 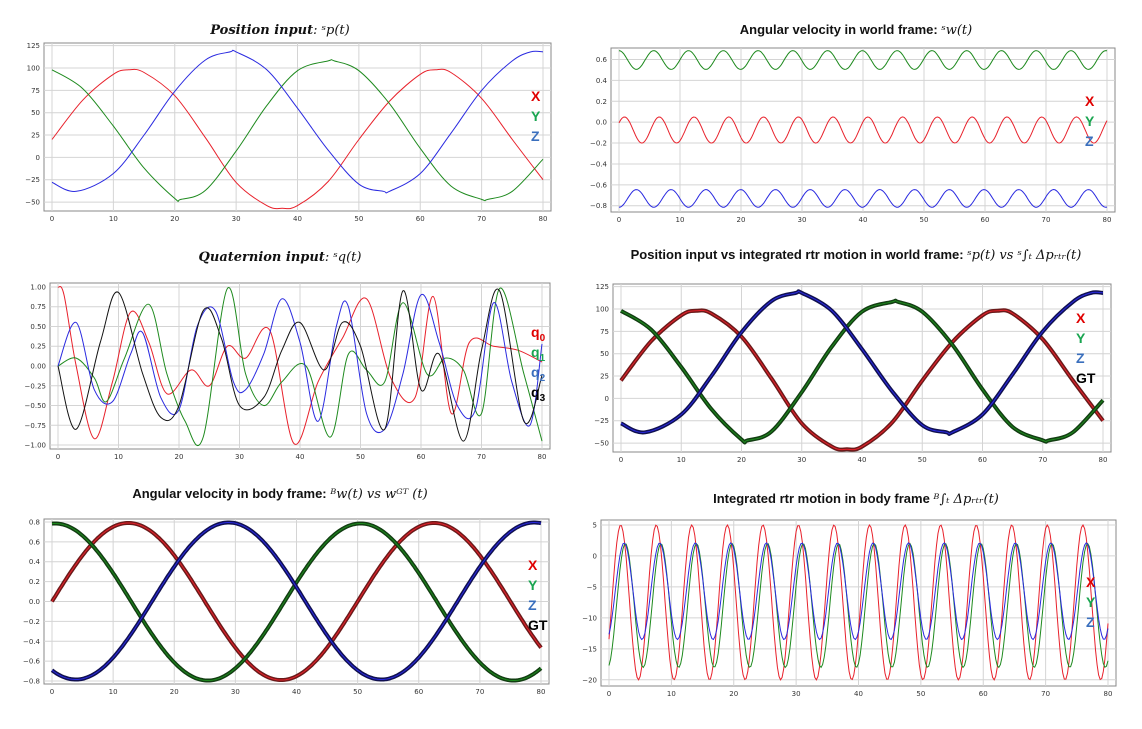 I want to click on y-tick-label: 1.00, so click(x=38, y=287).